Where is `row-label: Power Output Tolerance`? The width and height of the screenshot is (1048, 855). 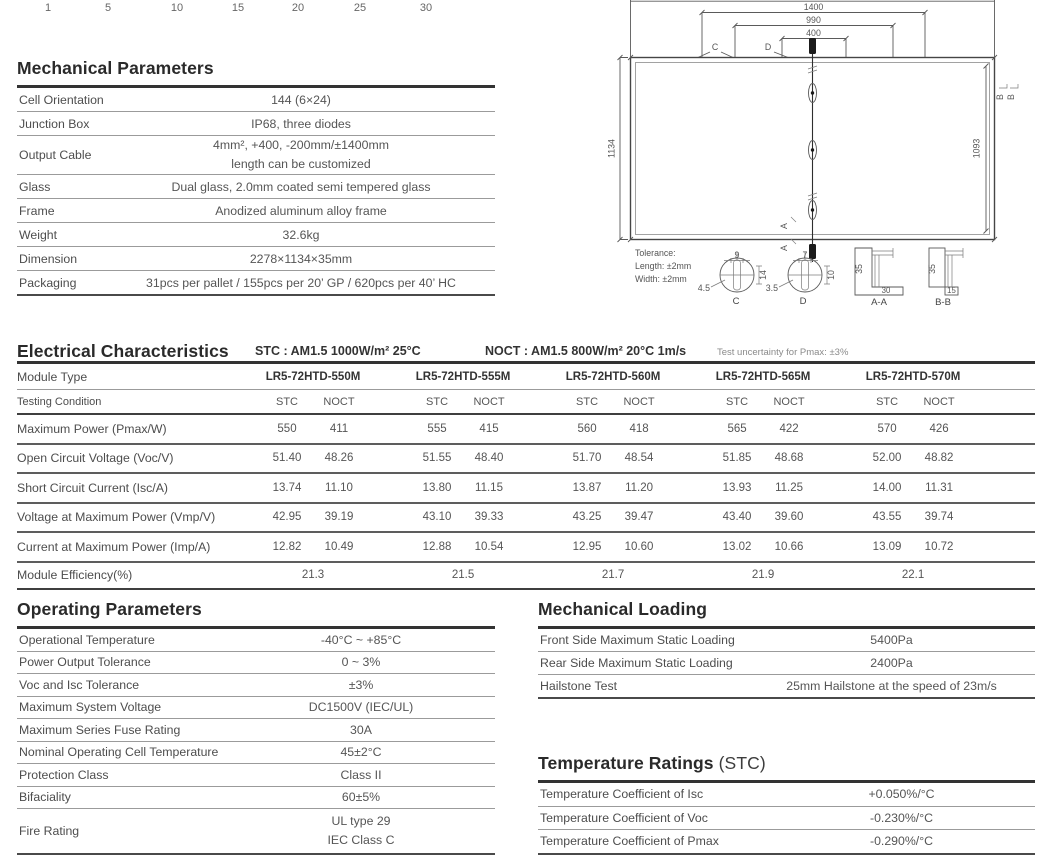
row-label: Power Output Tolerance is located at coordinates (122, 662).